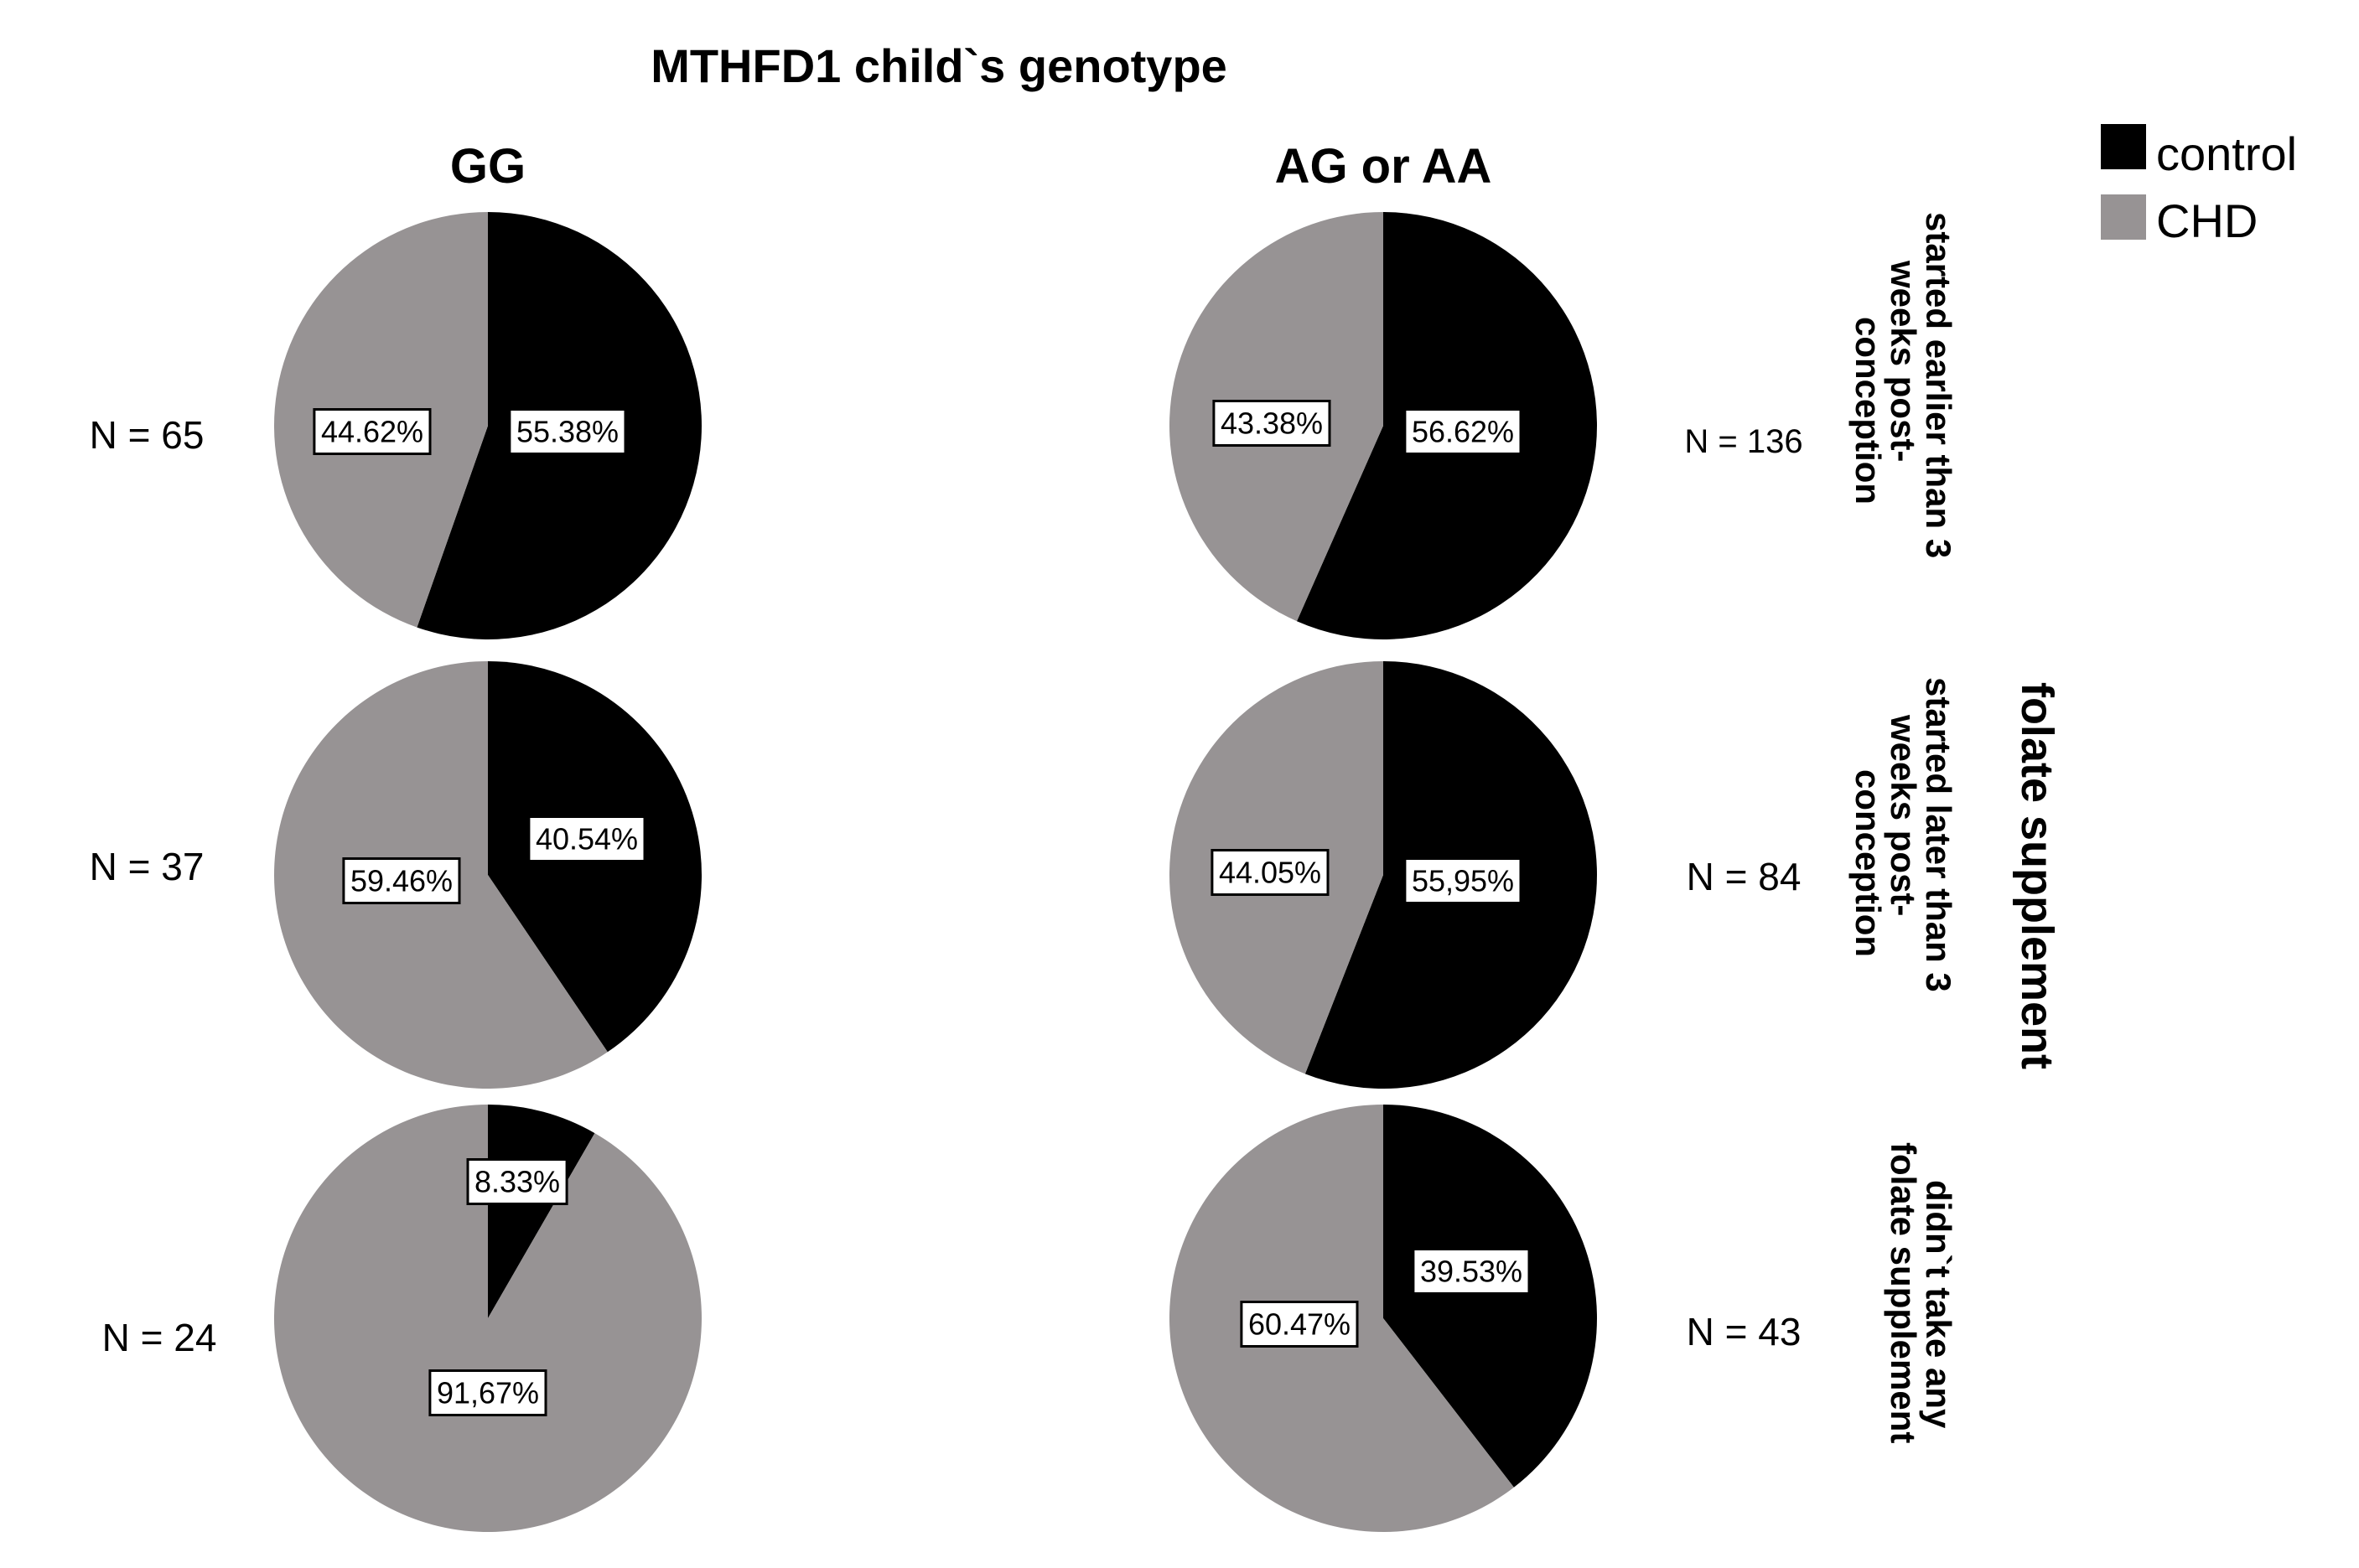 The image size is (2359, 1568). What do you see at coordinates (147, 435) in the screenshot?
I see `pie-0-0-n-label: N = 65` at bounding box center [147, 435].